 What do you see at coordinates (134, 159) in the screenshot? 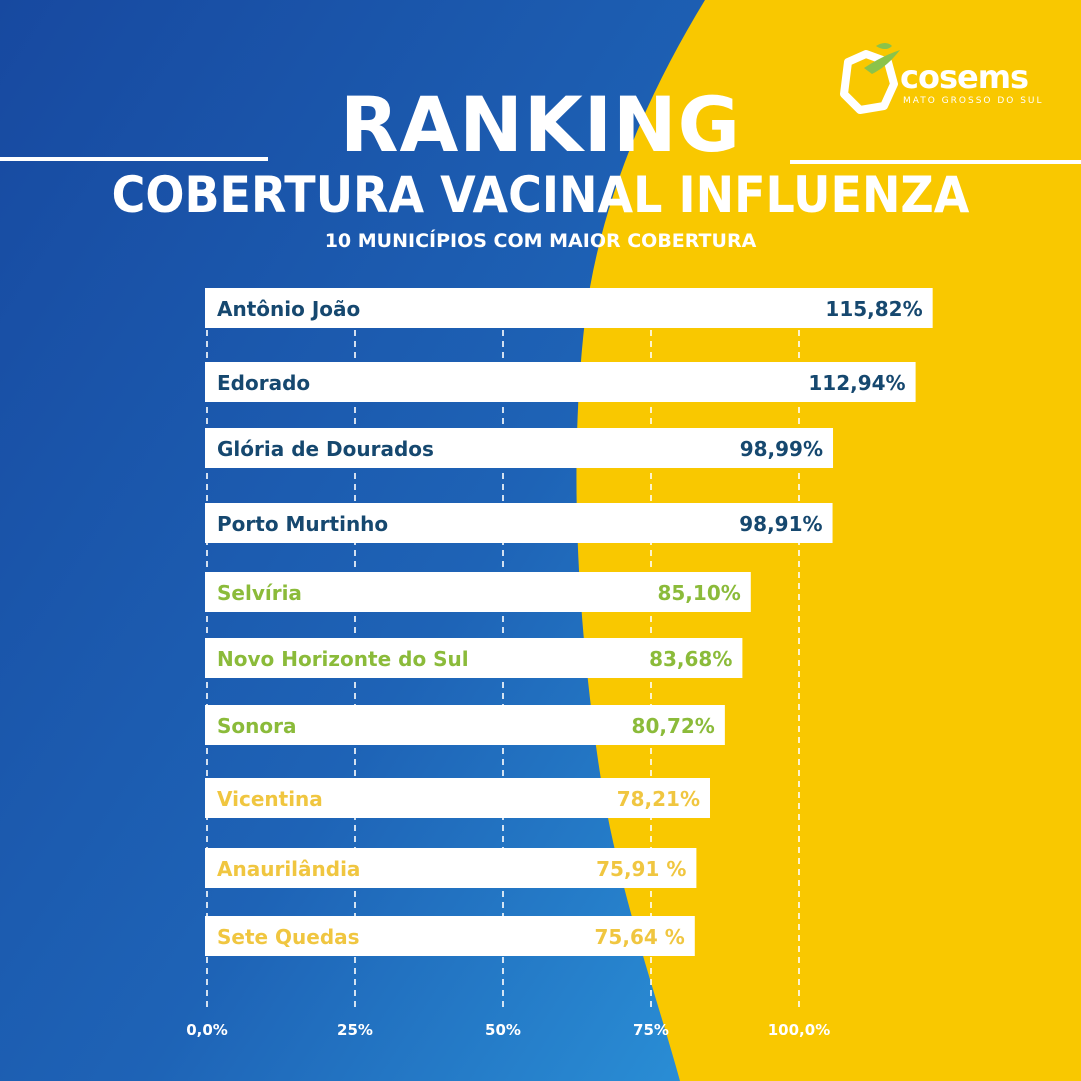
I see `header-line-left` at bounding box center [134, 159].